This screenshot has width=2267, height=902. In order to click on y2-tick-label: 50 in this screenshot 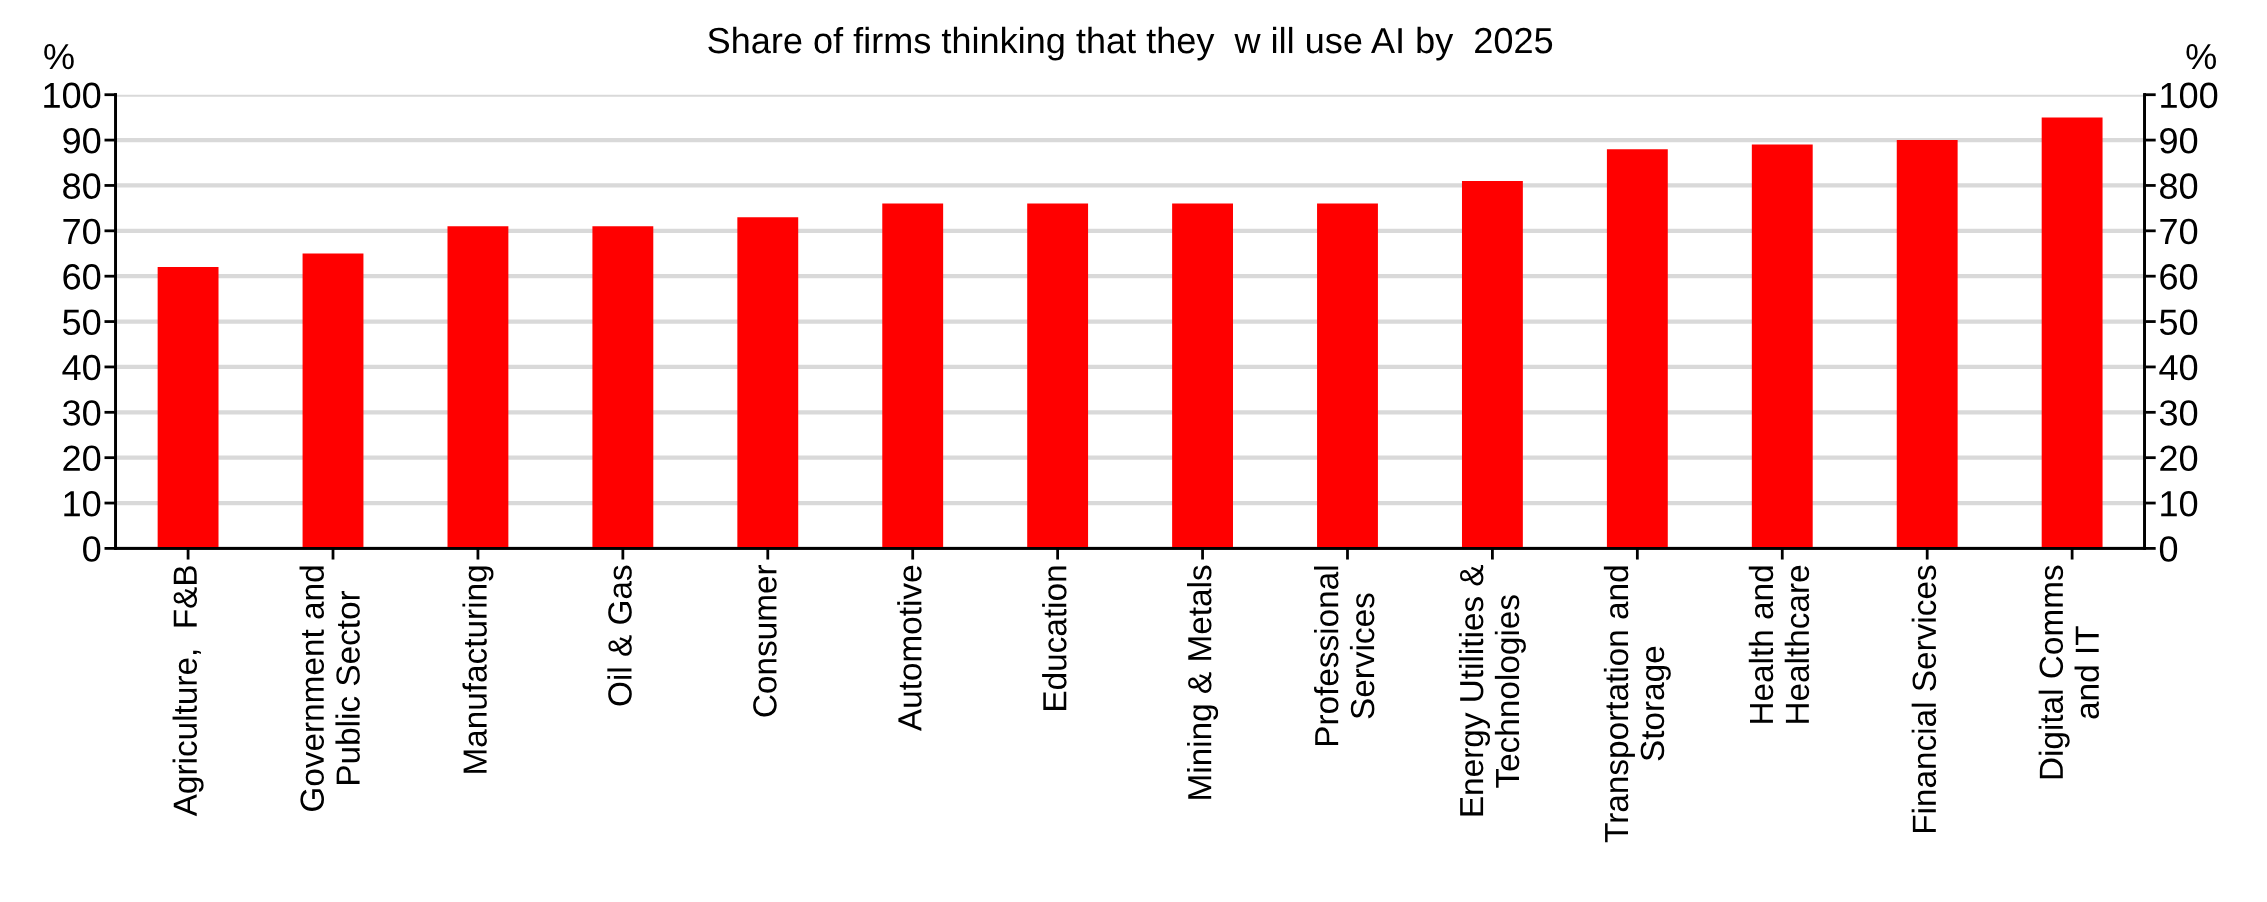, I will do `click(2178, 322)`.